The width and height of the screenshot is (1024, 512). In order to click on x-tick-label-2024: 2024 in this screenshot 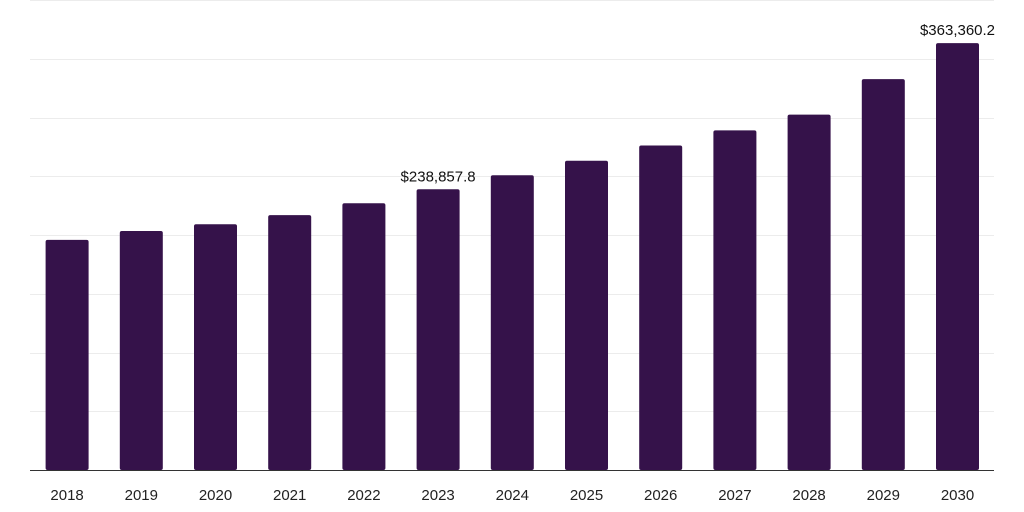, I will do `click(512, 495)`.